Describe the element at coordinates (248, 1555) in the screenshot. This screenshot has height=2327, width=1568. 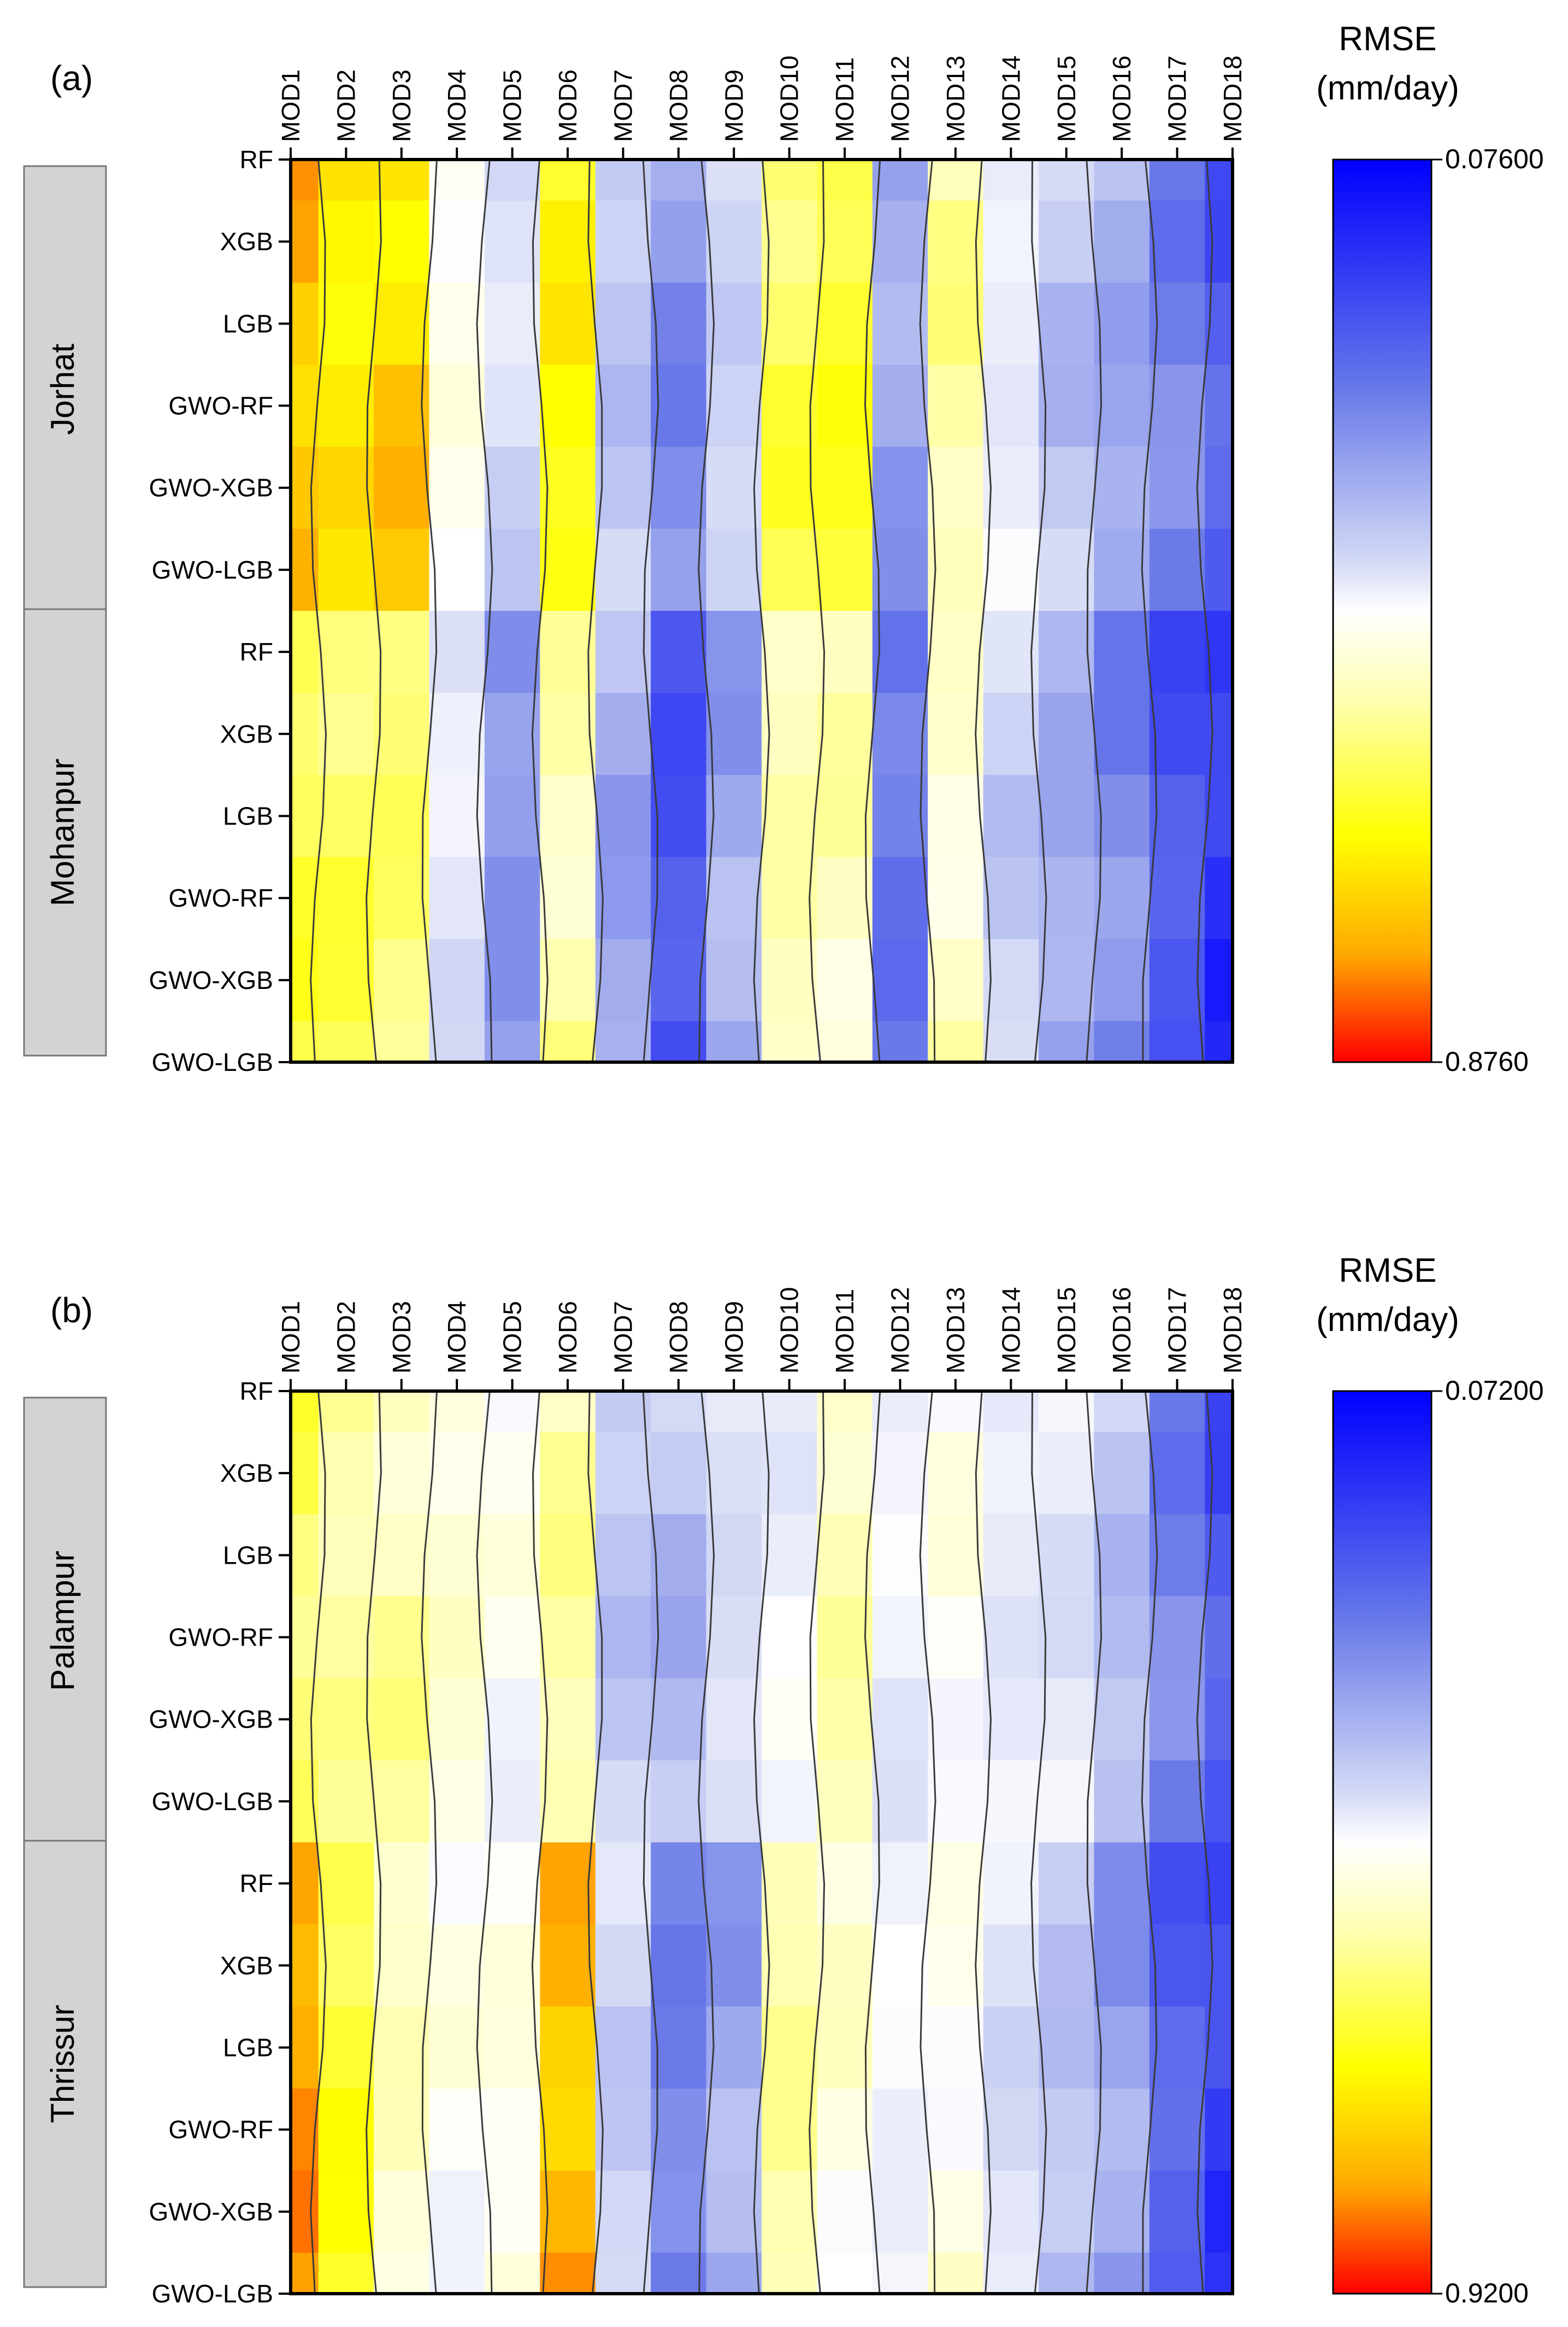
I see `y-tick-label: LGB` at that location.